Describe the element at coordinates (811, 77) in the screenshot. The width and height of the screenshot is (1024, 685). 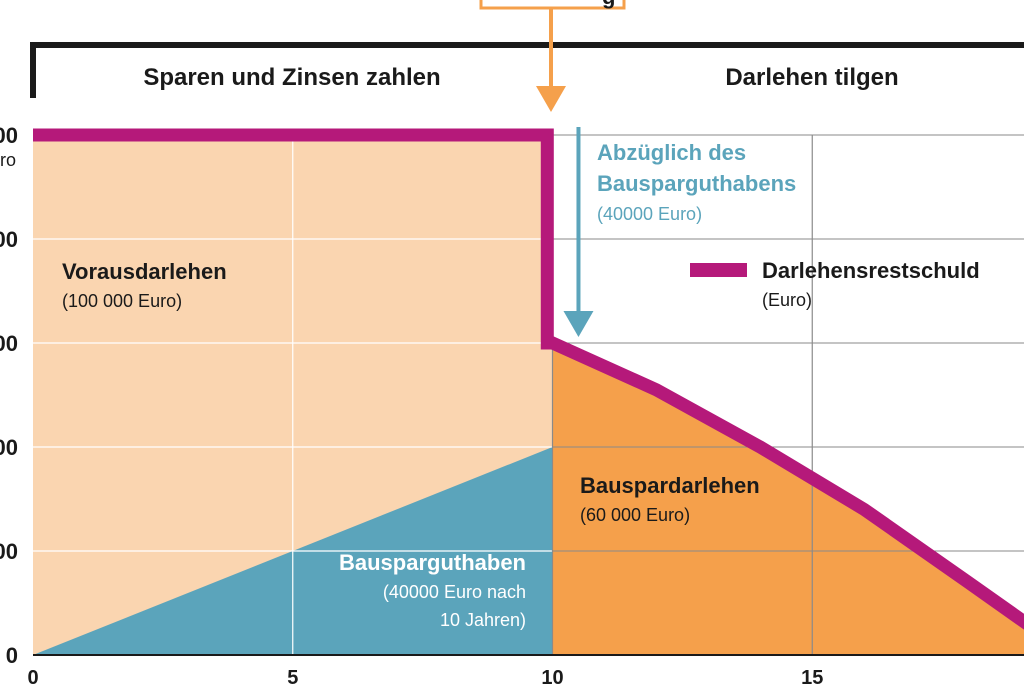
I see `phase2-label: Darlehen tilgen` at that location.